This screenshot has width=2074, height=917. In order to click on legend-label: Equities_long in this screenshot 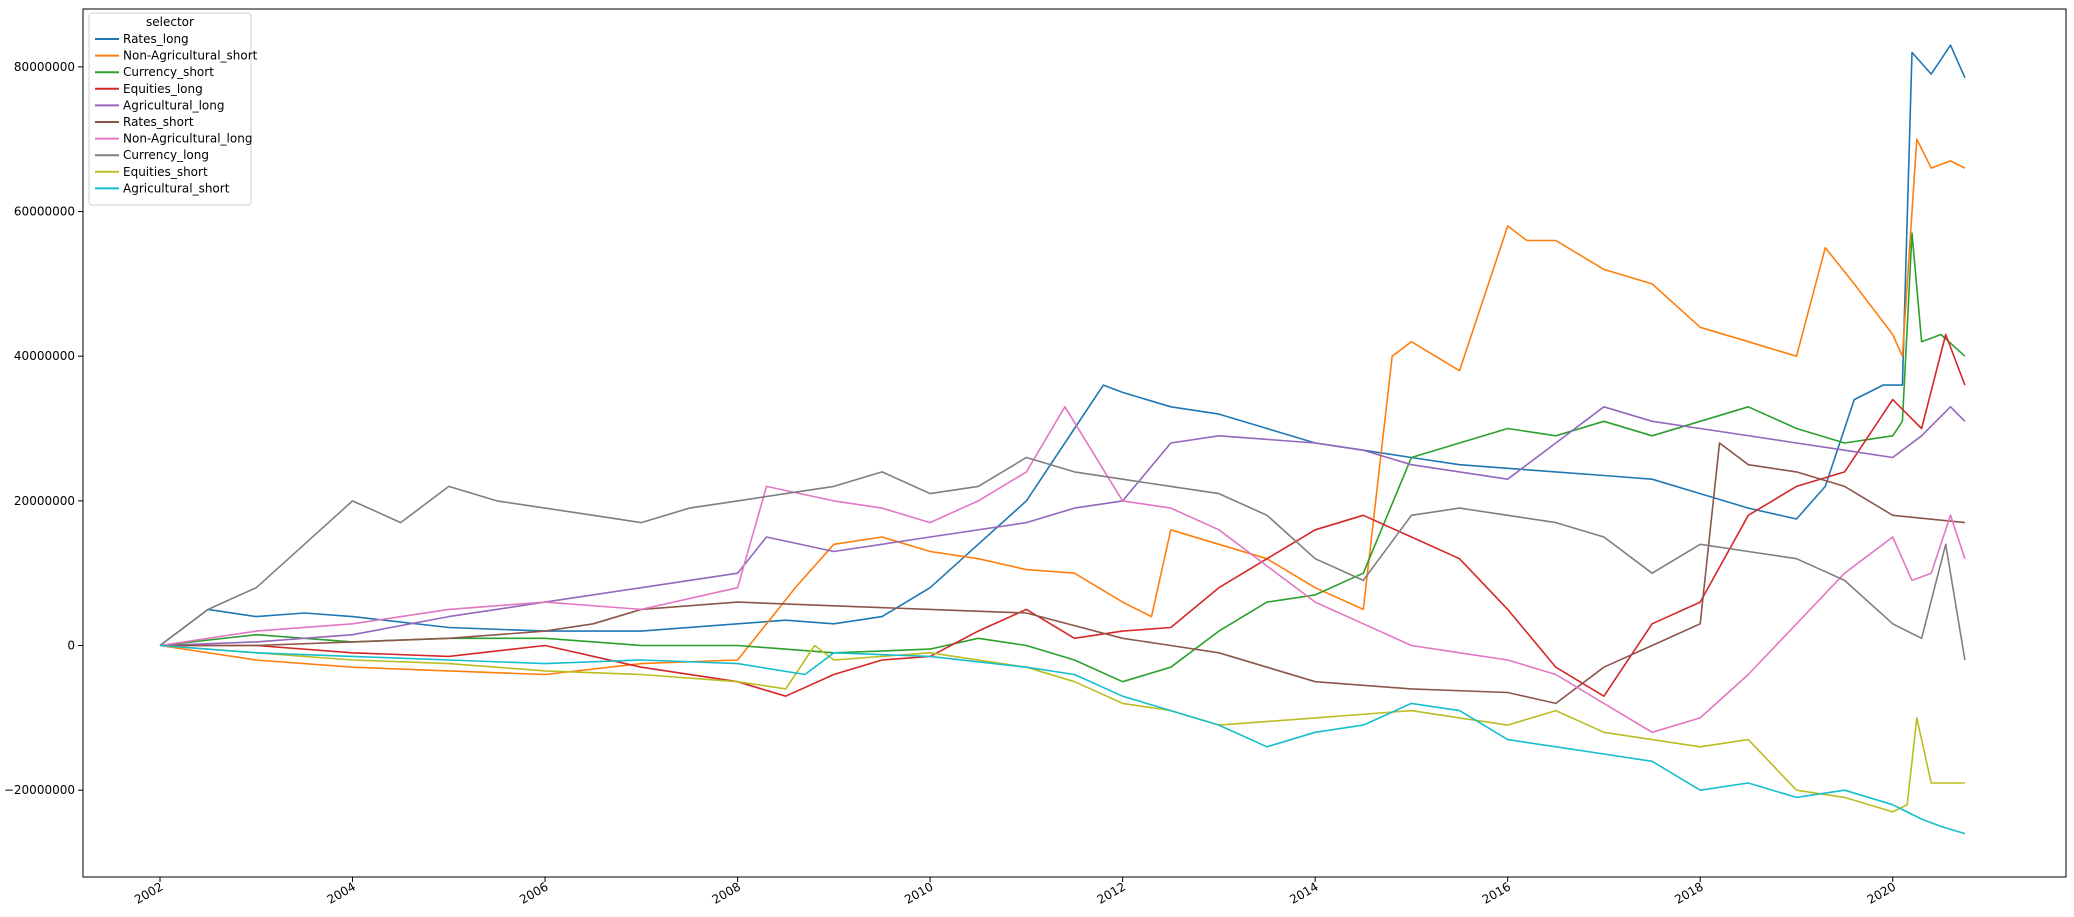, I will do `click(163, 89)`.